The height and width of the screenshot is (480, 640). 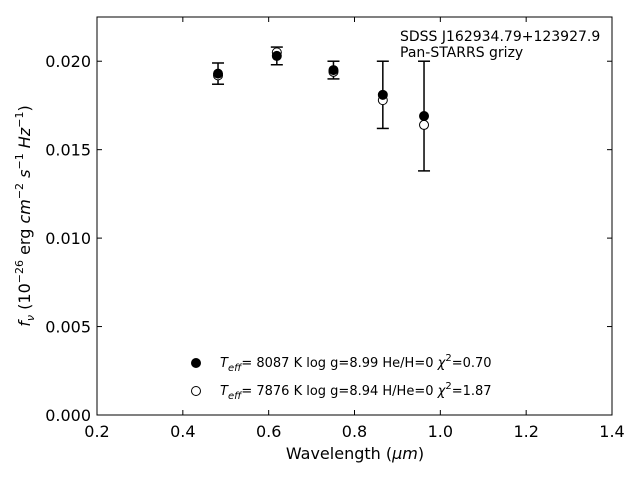 I want to click on x-axis-title: Wavelength (μm), so click(x=355, y=453).